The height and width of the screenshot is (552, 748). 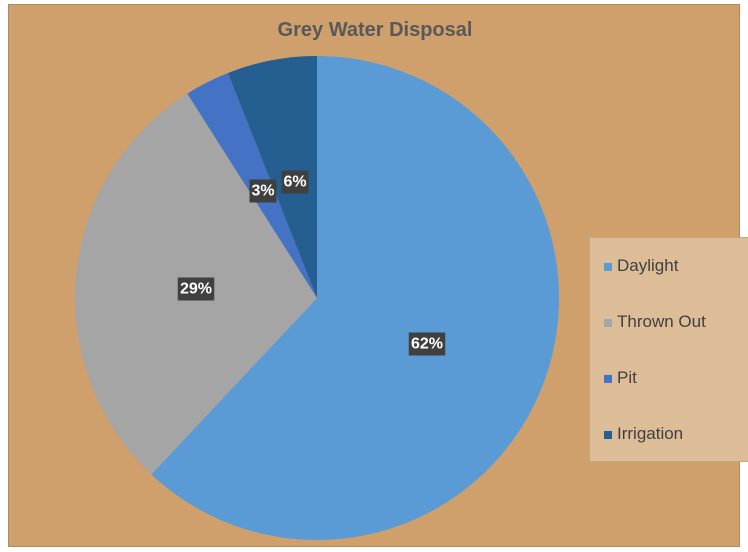 What do you see at coordinates (650, 433) in the screenshot?
I see `legend-label: Irrigation` at bounding box center [650, 433].